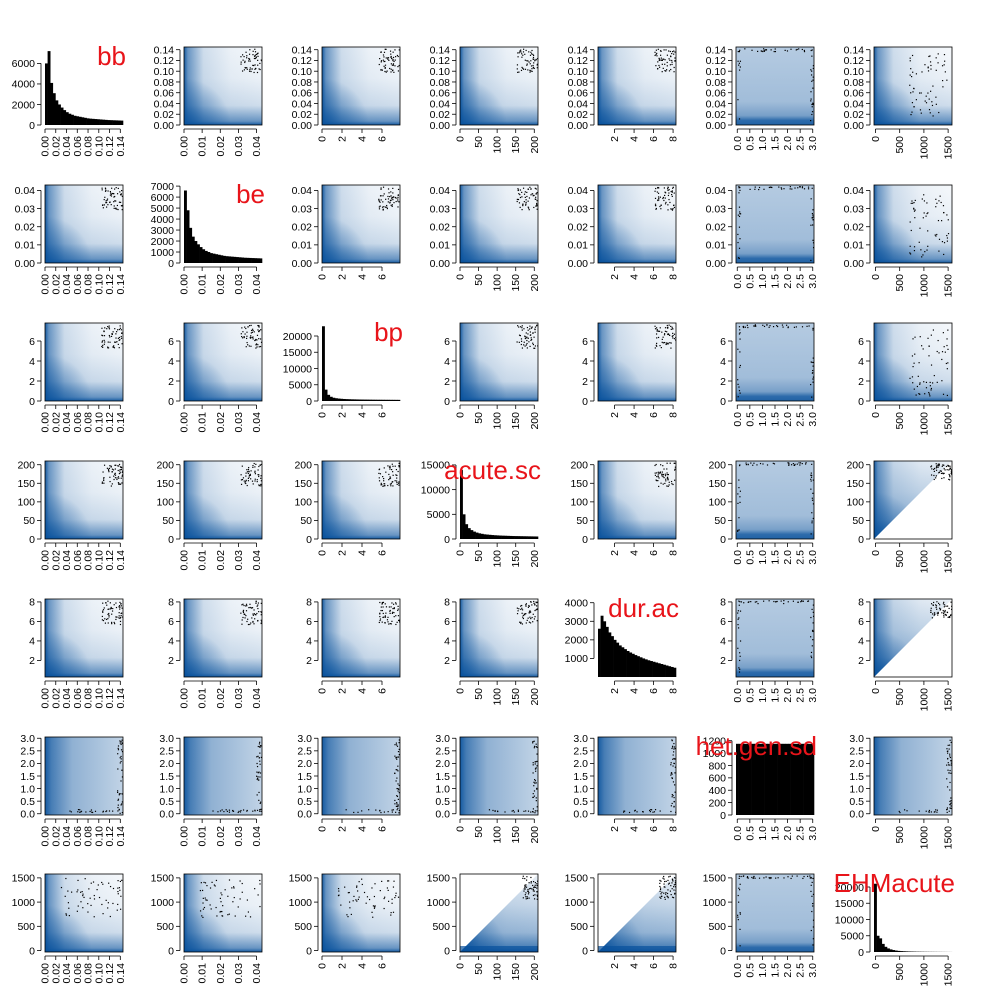 This screenshot has height=1000, width=1000. Describe the element at coordinates (303, 927) in the screenshot. I see `y-tick-label: 500` at that location.